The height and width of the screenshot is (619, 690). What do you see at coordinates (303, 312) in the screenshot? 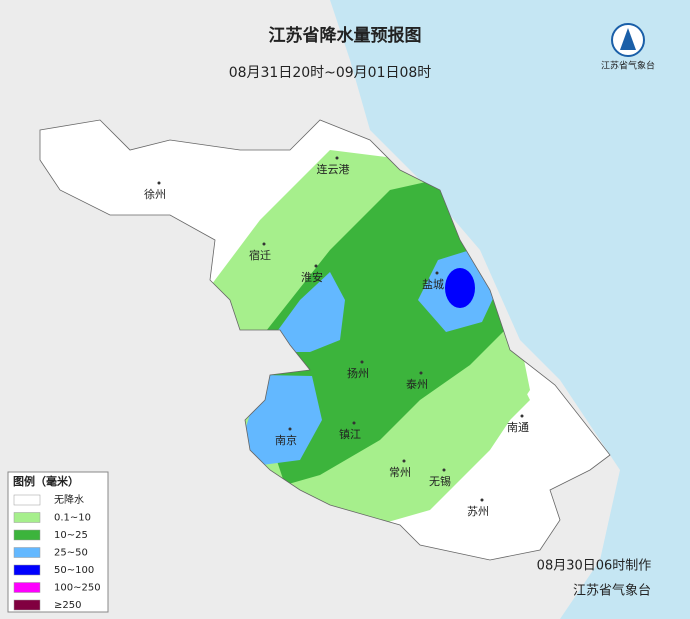
I see `heavy-rain` at bounding box center [303, 312].